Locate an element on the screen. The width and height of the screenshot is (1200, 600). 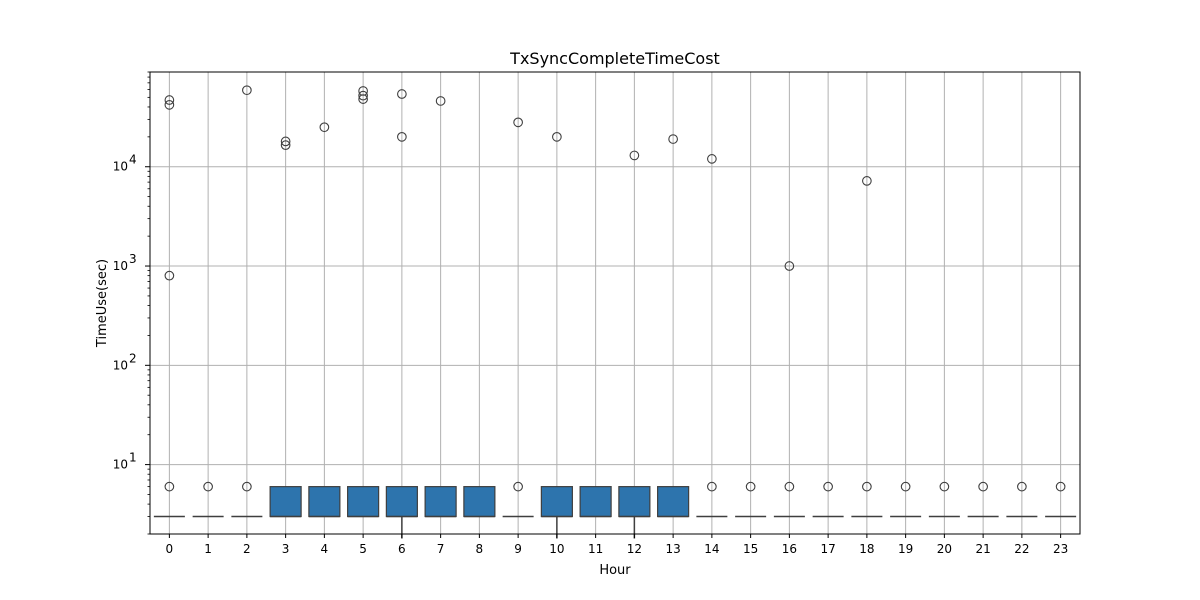
x-tick-label: 13 is located at coordinates (672, 549).